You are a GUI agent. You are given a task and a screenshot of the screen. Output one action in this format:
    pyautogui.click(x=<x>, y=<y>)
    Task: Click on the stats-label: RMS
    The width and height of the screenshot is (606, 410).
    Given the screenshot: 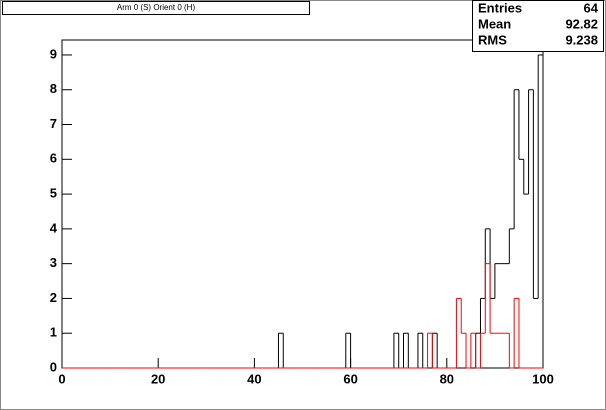 What is the action you would take?
    pyautogui.click(x=492, y=39)
    